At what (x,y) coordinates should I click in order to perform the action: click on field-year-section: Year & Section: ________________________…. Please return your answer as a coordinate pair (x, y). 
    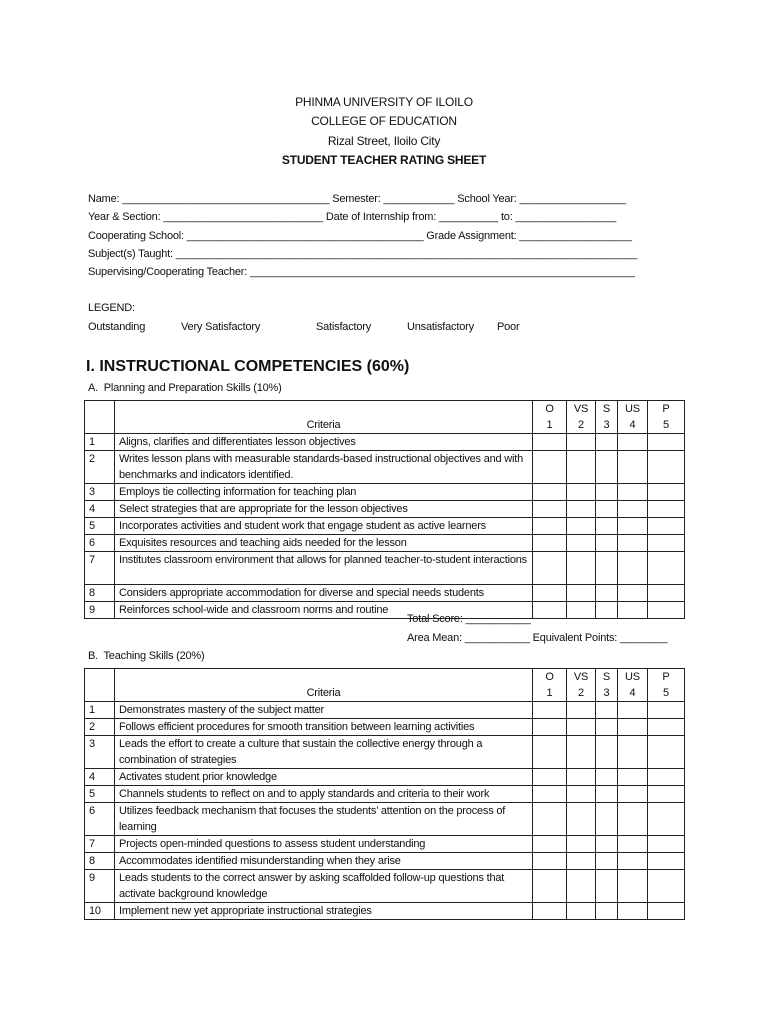
    Looking at the image, I should click on (352, 217).